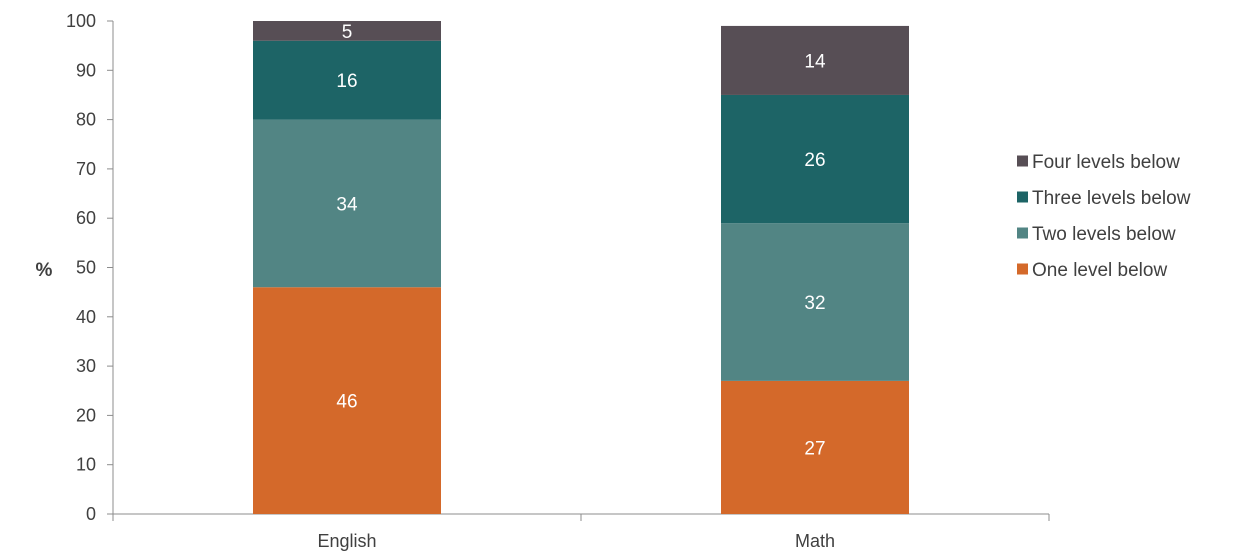 Image resolution: width=1236 pixels, height=559 pixels. I want to click on legend-item-label: Two levels below, so click(1104, 234).